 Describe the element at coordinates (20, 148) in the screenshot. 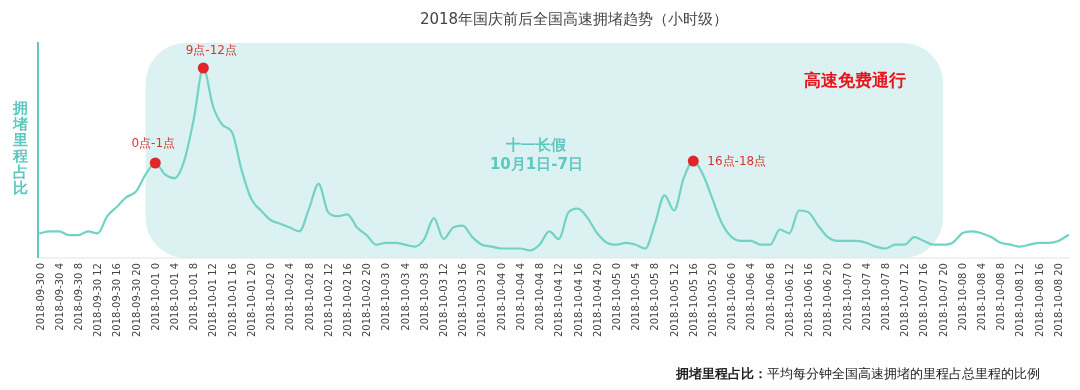

I see `ylabel: 拥堵里程占比` at that location.